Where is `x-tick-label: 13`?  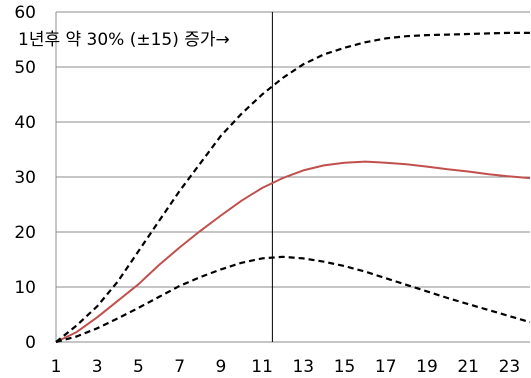
x-tick-label: 13 is located at coordinates (303, 367).